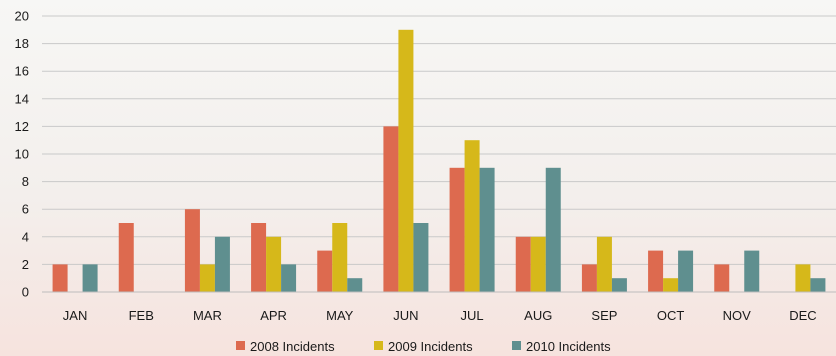 Image resolution: width=836 pixels, height=356 pixels. Describe the element at coordinates (604, 315) in the screenshot. I see `x-tick-label: SEP` at that location.